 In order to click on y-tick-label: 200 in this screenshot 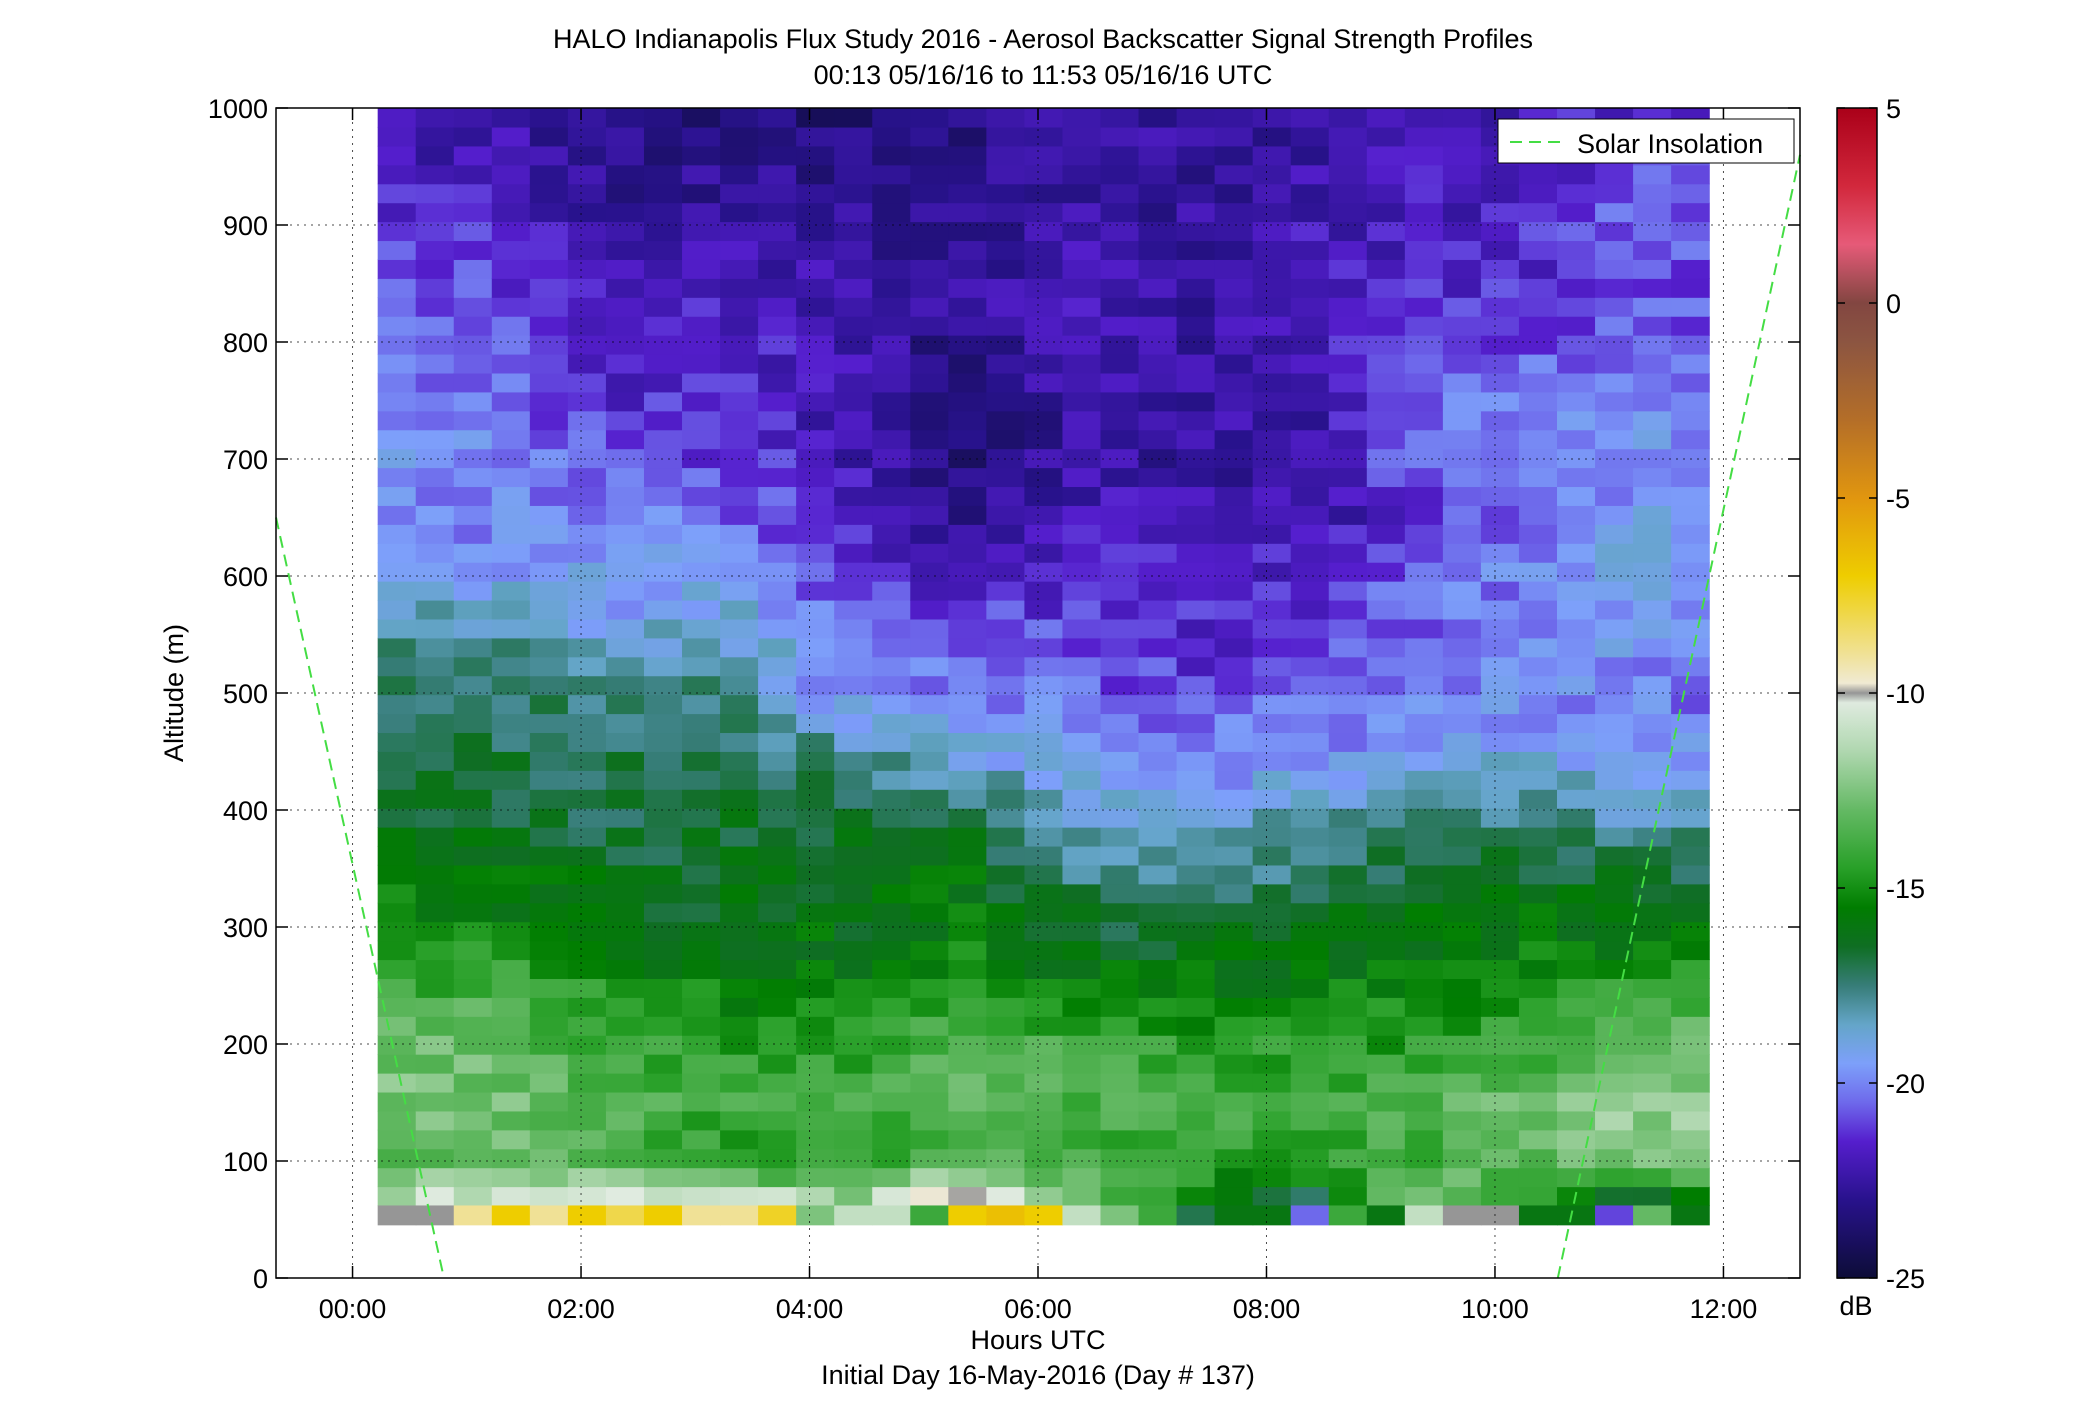, I will do `click(245, 1045)`.